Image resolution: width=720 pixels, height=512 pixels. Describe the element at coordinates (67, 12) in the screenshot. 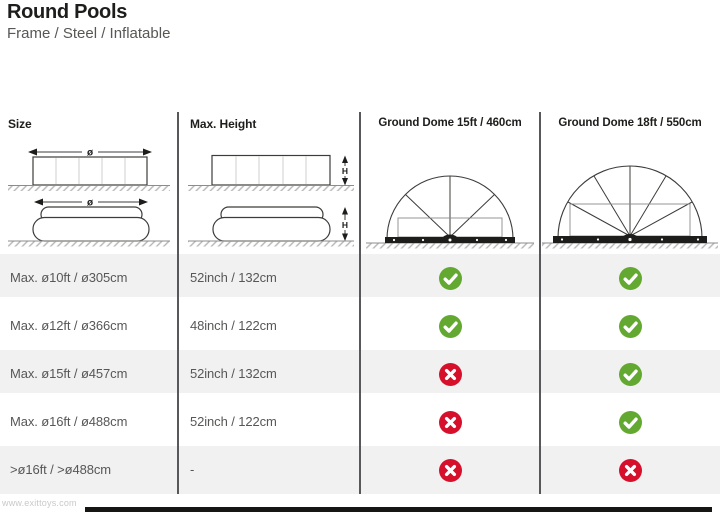

I see `page-title: Round Pools` at that location.